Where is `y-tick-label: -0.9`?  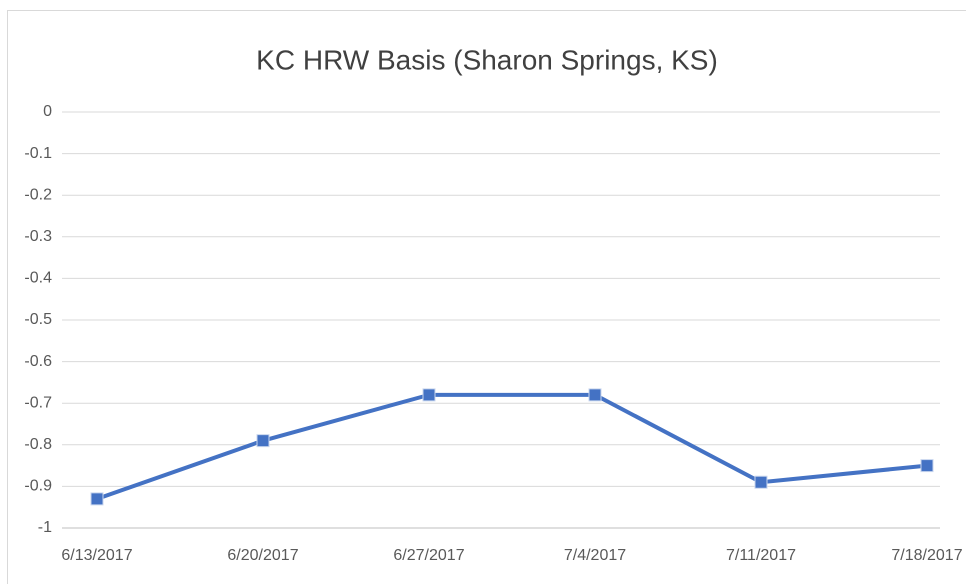
y-tick-label: -0.9 is located at coordinates (38, 486).